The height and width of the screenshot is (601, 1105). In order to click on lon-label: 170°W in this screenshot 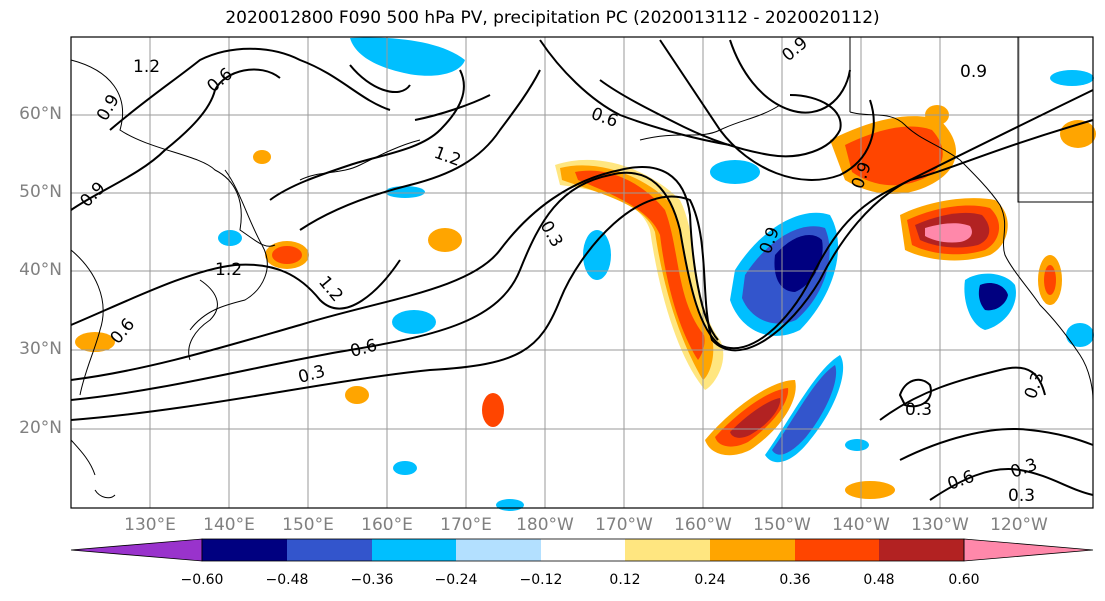, I will do `click(624, 525)`.